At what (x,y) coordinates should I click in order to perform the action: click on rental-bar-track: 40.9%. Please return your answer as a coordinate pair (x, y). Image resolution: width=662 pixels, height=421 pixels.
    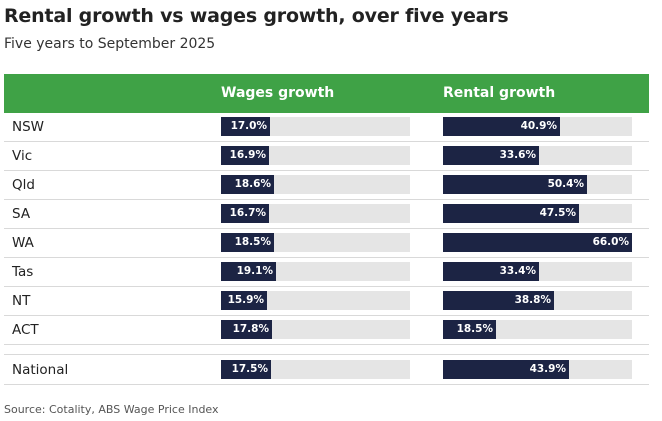
    Looking at the image, I should click on (537, 126).